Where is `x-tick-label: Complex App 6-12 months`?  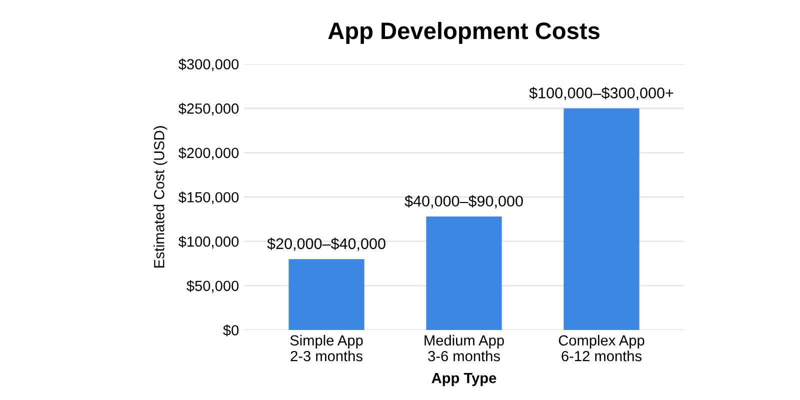 x-tick-label: Complex App 6-12 months is located at coordinates (601, 348).